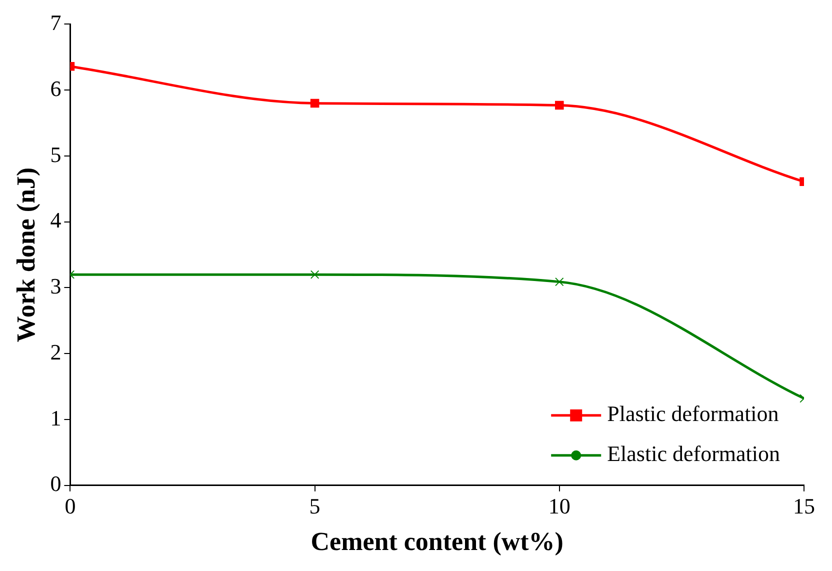 The width and height of the screenshot is (832, 571). What do you see at coordinates (56, 417) in the screenshot?
I see `y-tick-label: 1` at bounding box center [56, 417].